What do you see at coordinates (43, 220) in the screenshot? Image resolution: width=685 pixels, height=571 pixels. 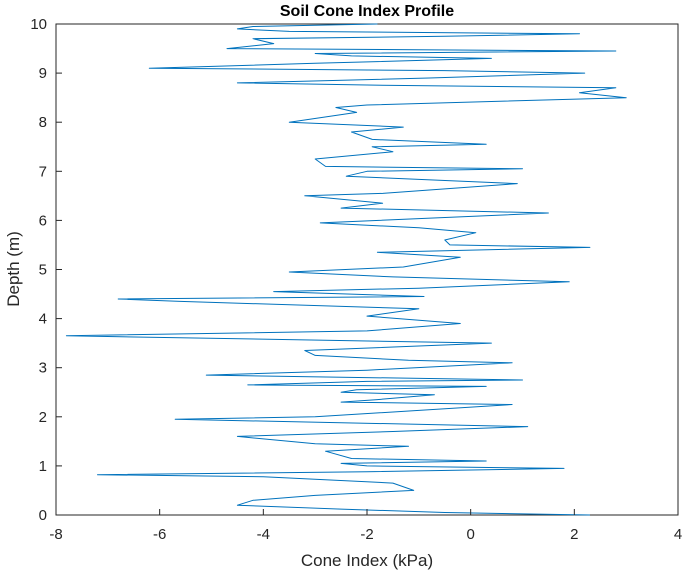 I see `y-tick-label: 6` at bounding box center [43, 220].